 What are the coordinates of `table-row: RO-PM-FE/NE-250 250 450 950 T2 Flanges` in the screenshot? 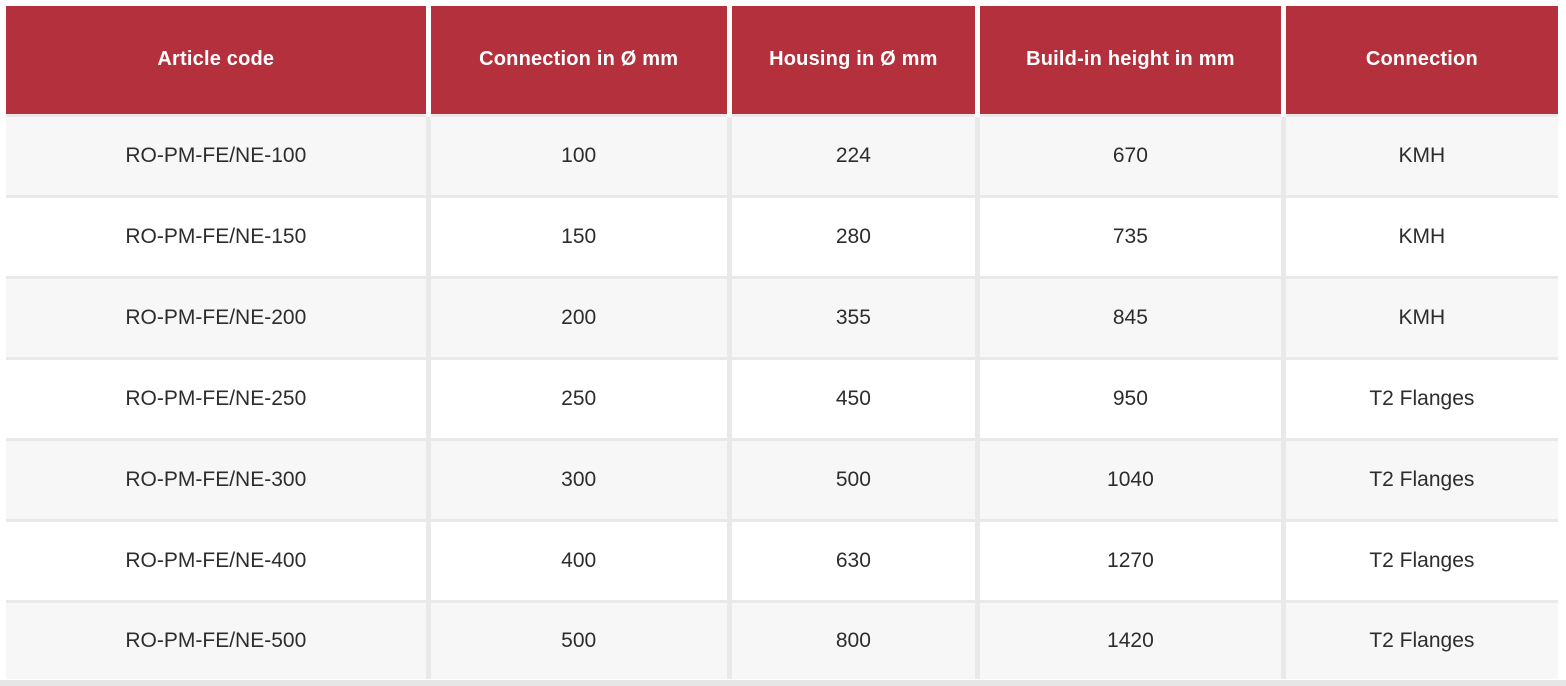 It's located at (782, 399).